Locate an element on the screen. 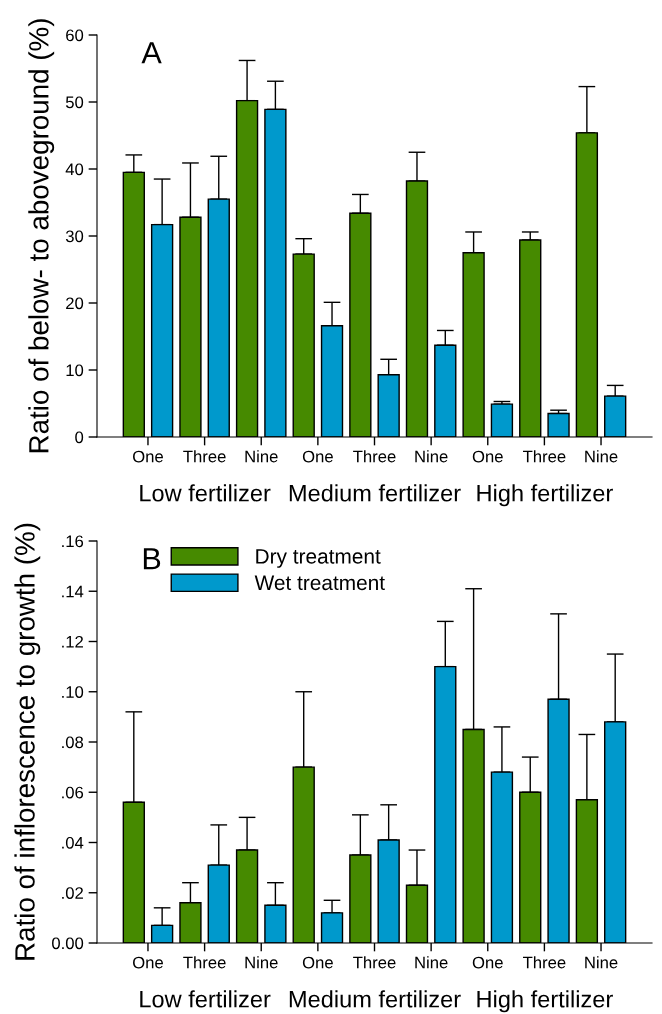 The image size is (662, 1014). y-tick-label: .04 is located at coordinates (73, 842).